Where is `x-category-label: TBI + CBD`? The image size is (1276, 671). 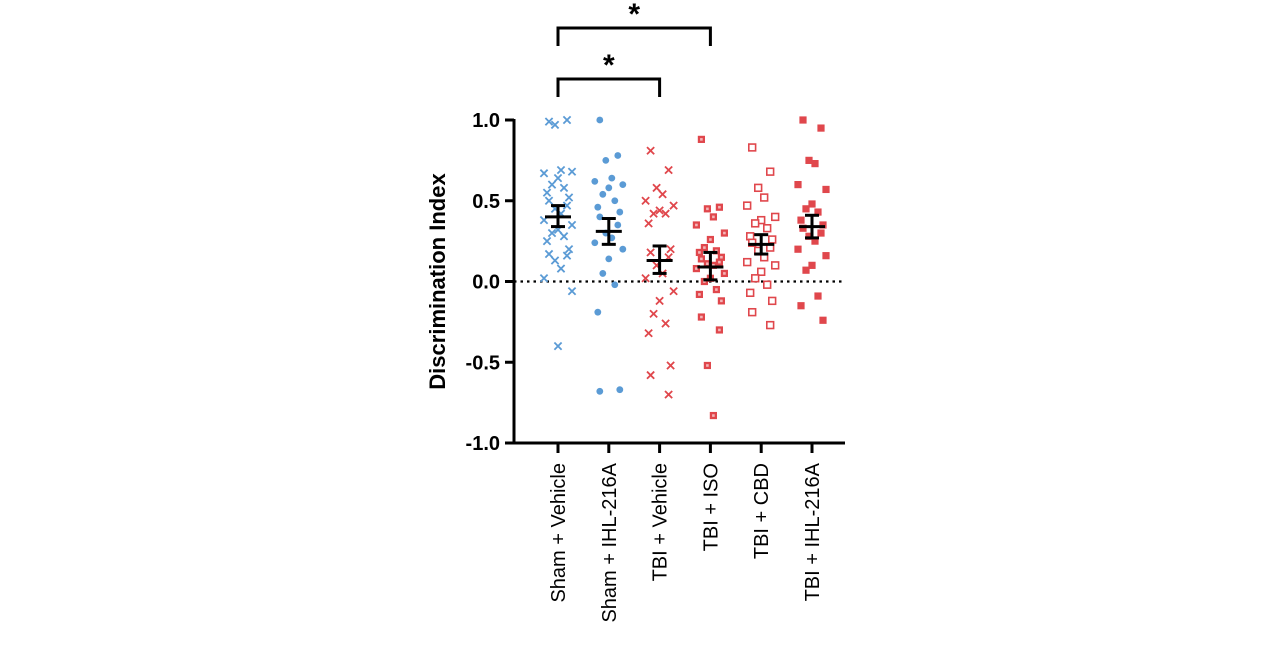
x-category-label: TBI + CBD is located at coordinates (762, 511).